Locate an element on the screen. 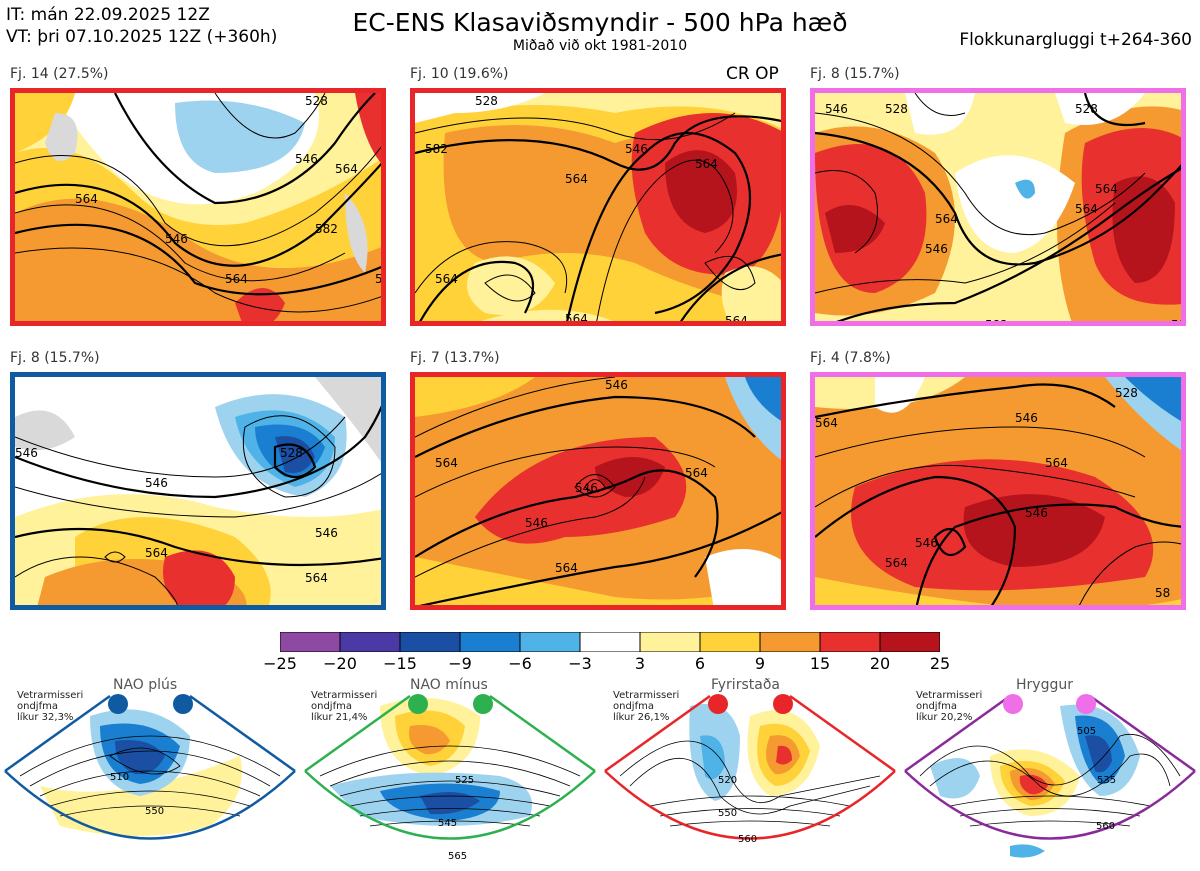 This screenshot has width=1200, height=871. svg-text: 58 is located at coordinates (1162, 593).